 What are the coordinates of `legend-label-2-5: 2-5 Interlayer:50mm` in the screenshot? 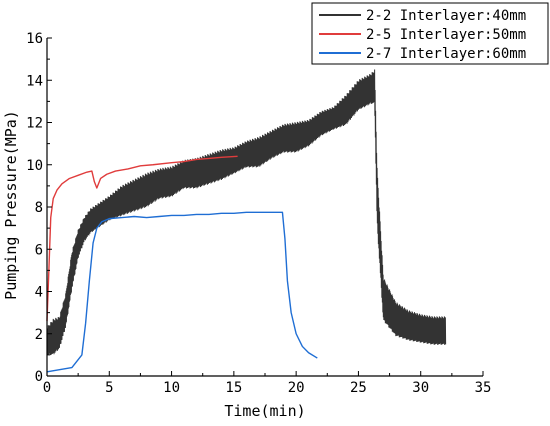 It's located at (446, 35).